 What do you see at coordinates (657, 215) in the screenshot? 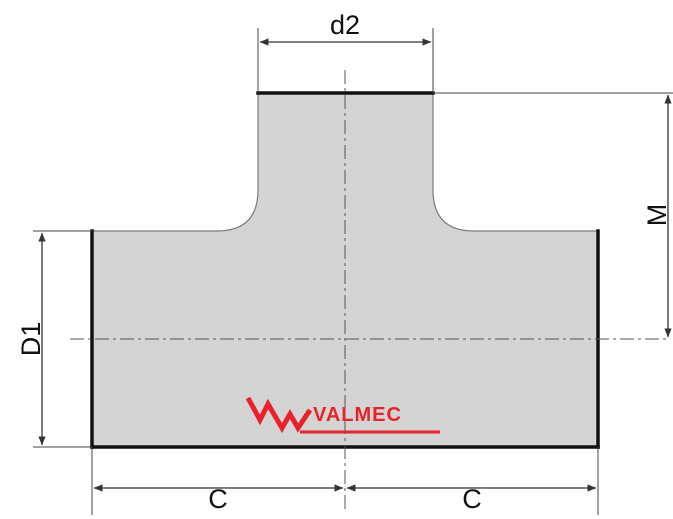
I see `label-m: M` at bounding box center [657, 215].